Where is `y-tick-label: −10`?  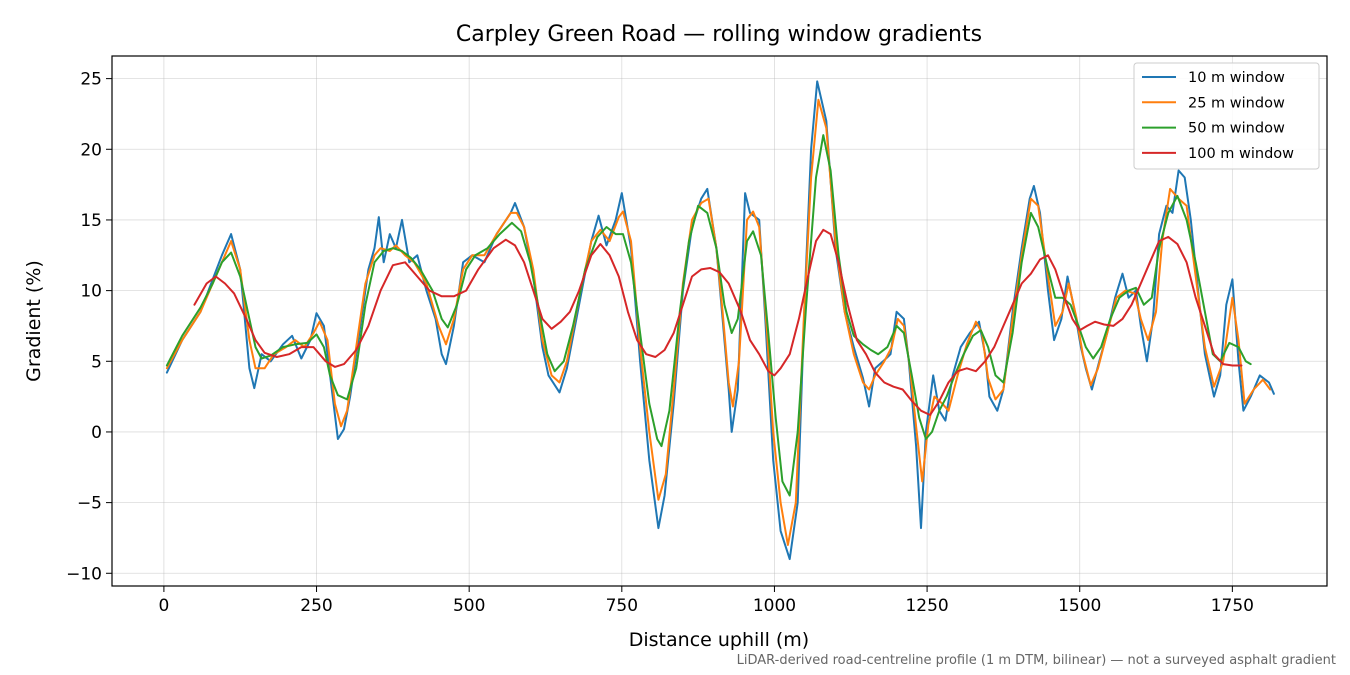 y-tick-label: −10 is located at coordinates (84, 574).